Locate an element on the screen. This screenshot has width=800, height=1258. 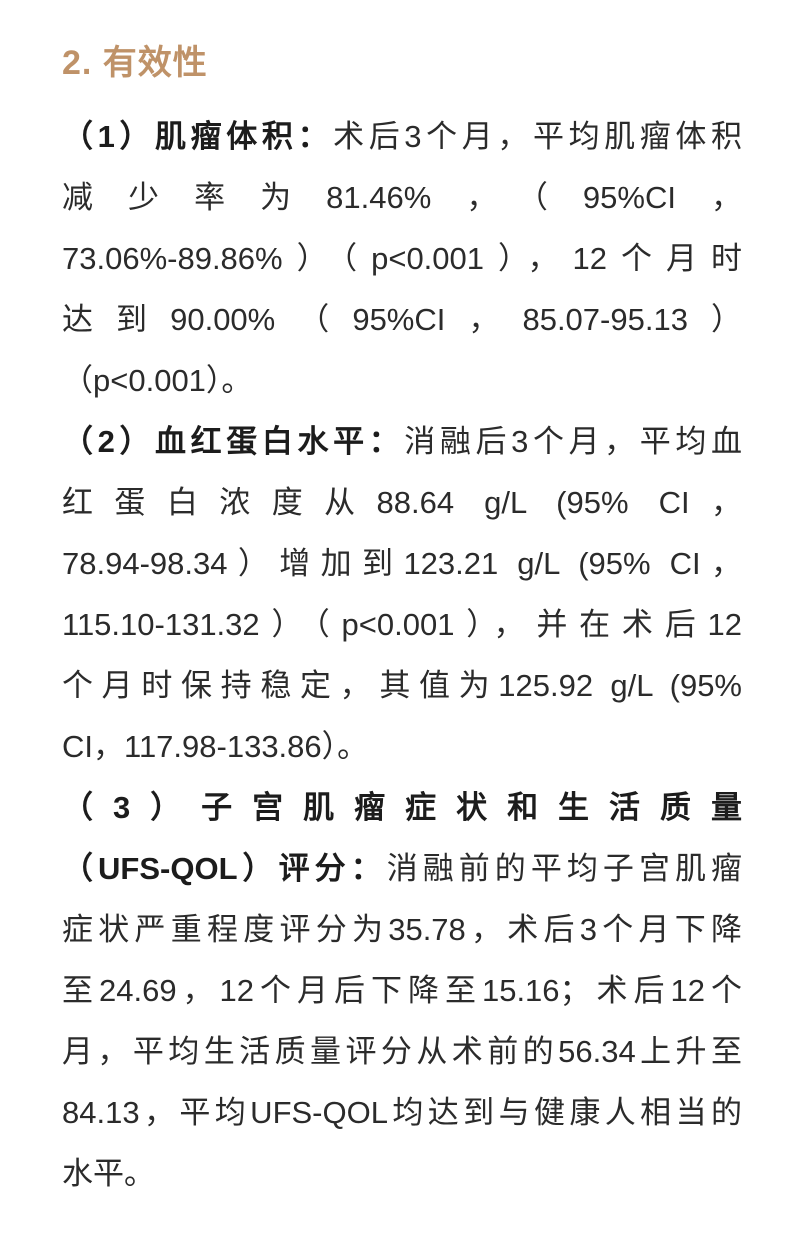
text-line: 水平。 is located at coordinates (402, 1173).